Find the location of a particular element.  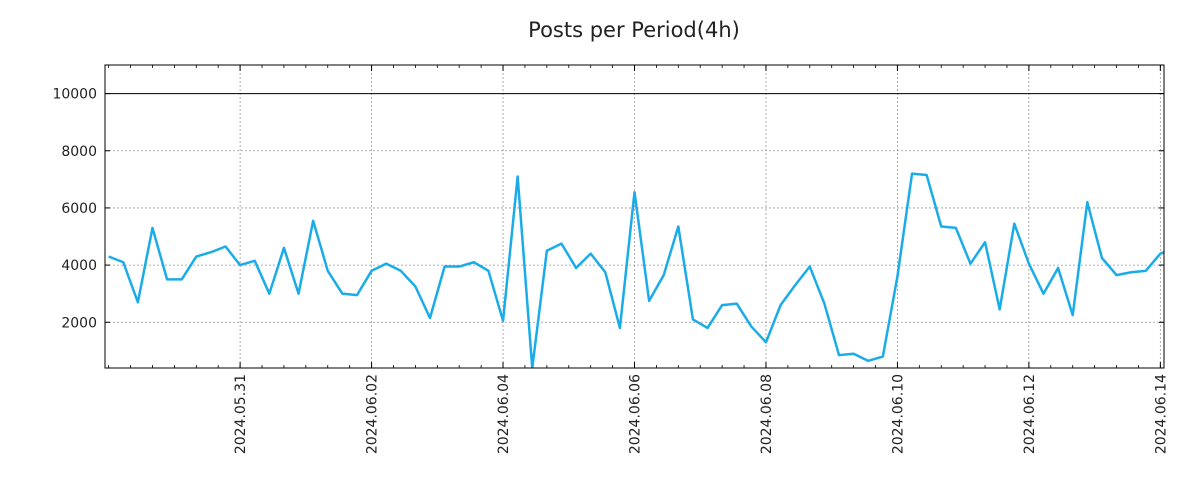

y-tick-label: 2000 is located at coordinates (79, 323).